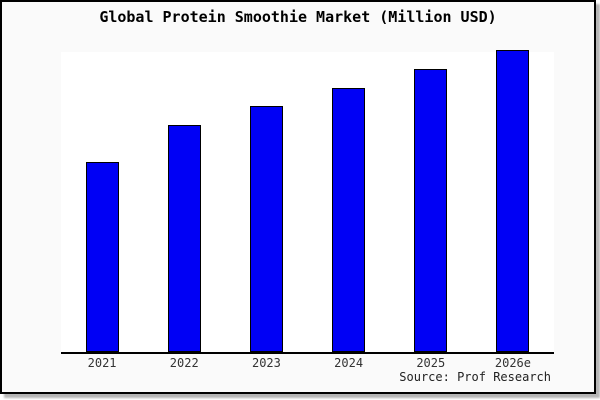  What do you see at coordinates (512, 363) in the screenshot?
I see `x-tick-label-2026e: 2026e` at bounding box center [512, 363].